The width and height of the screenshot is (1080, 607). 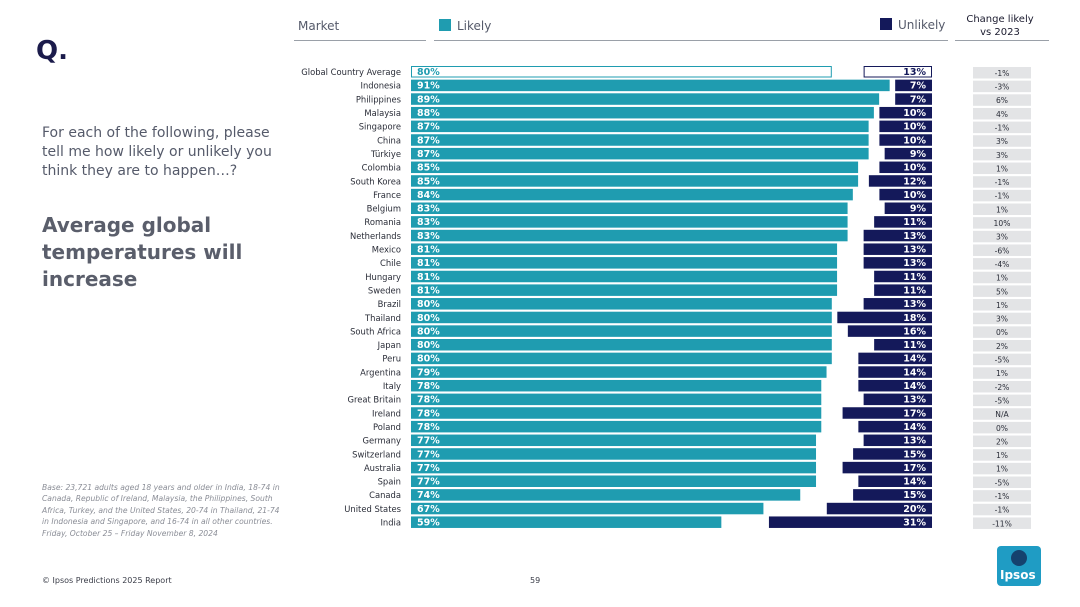 What do you see at coordinates (428, 495) in the screenshot?
I see `likely-value-label: 74%` at bounding box center [428, 495].